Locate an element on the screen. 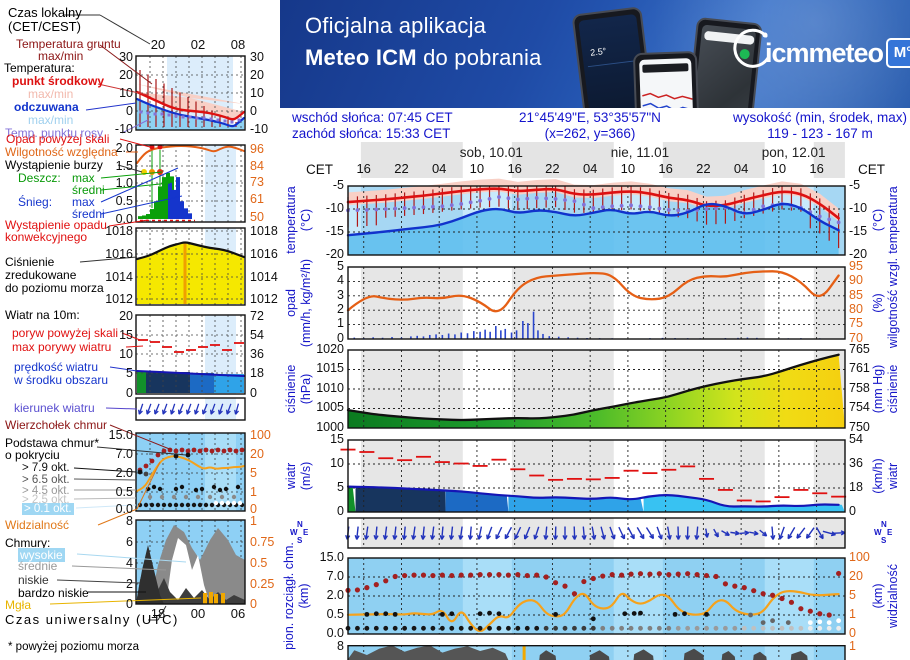  day-label: nie, 11.01 is located at coordinates (640, 152).